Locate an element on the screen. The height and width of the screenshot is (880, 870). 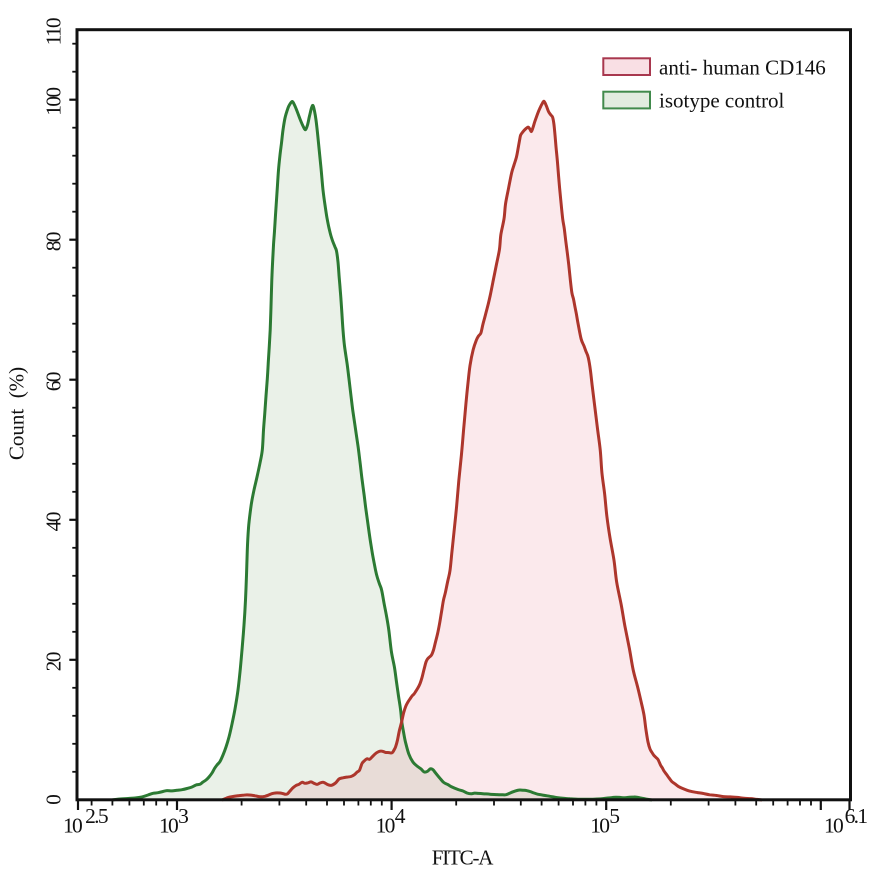
svg-text: 40 is located at coordinates (53, 521).